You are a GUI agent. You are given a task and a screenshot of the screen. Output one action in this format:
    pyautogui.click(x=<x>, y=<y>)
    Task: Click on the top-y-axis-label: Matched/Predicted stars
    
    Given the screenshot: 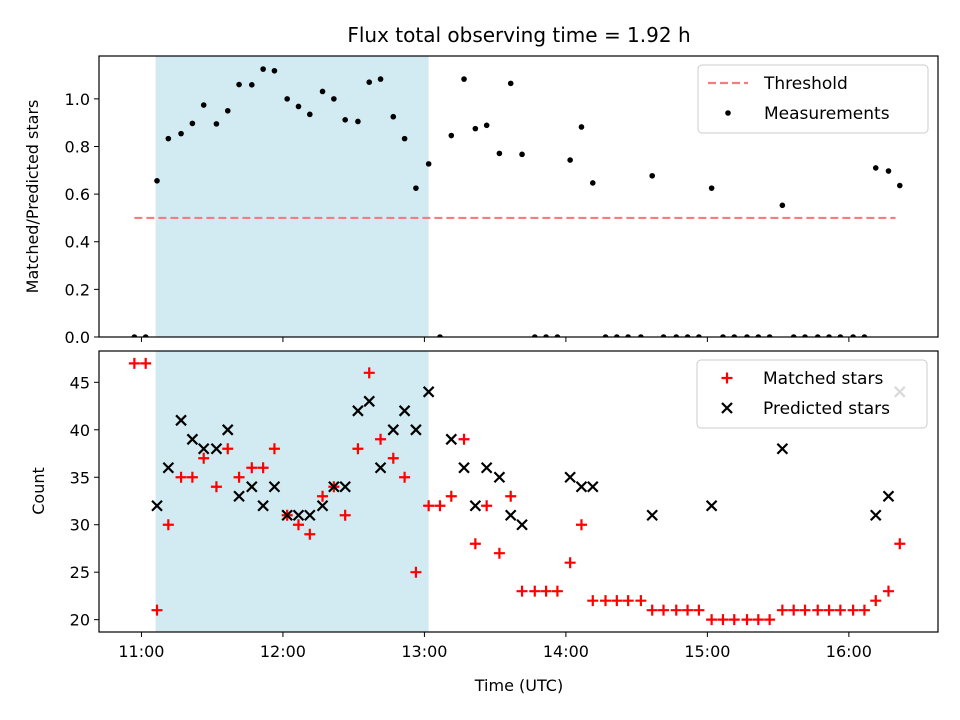 What is the action you would take?
    pyautogui.click(x=32, y=197)
    